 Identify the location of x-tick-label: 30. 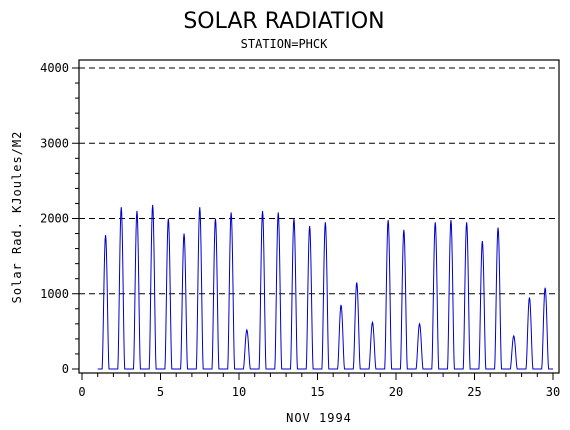
(553, 392).